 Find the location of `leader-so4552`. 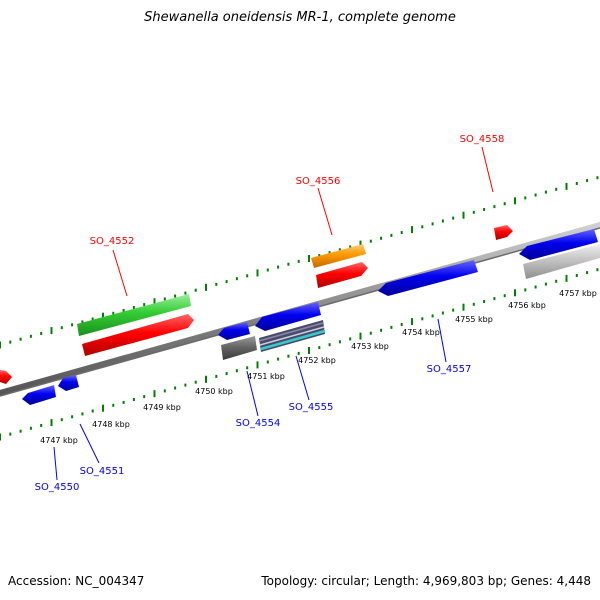

leader-so4552 is located at coordinates (120, 273).